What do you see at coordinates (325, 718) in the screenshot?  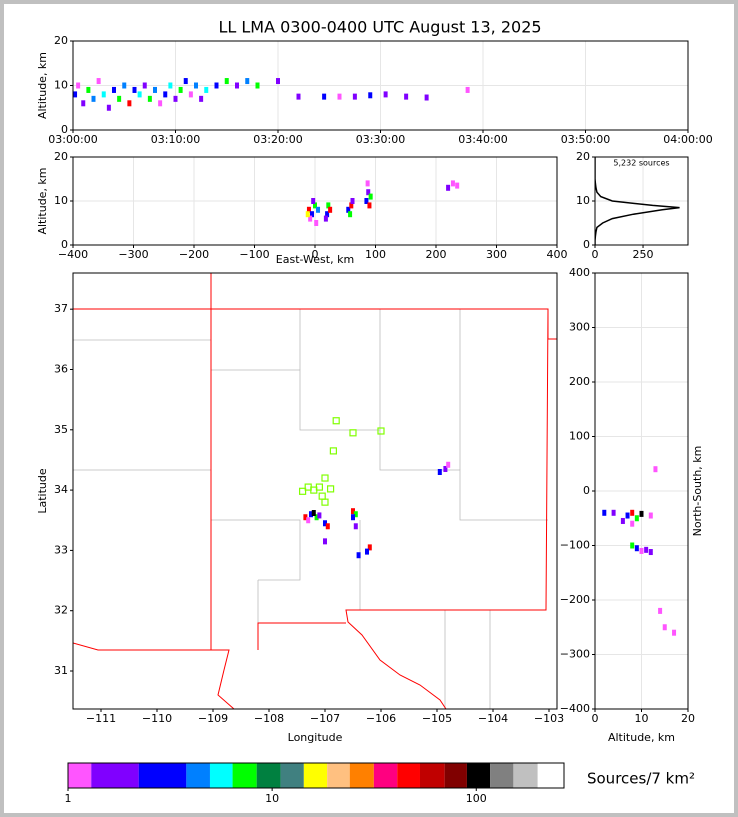 I see `x-tick-label: −107` at bounding box center [325, 718].